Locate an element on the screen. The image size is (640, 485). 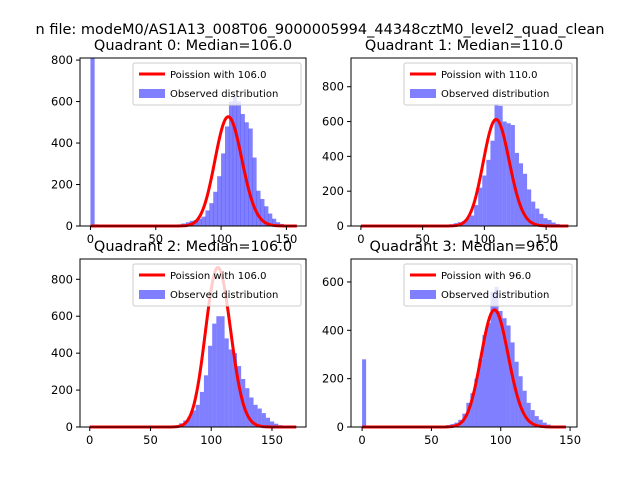
legend: Poission with 96.0 Observed distribution is located at coordinates (488, 285).